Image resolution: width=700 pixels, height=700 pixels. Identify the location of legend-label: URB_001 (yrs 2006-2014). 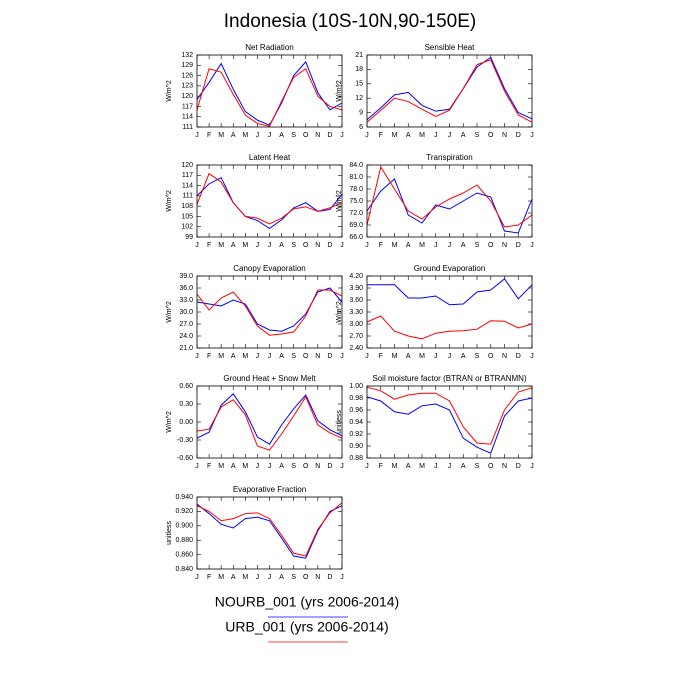
(306, 627).